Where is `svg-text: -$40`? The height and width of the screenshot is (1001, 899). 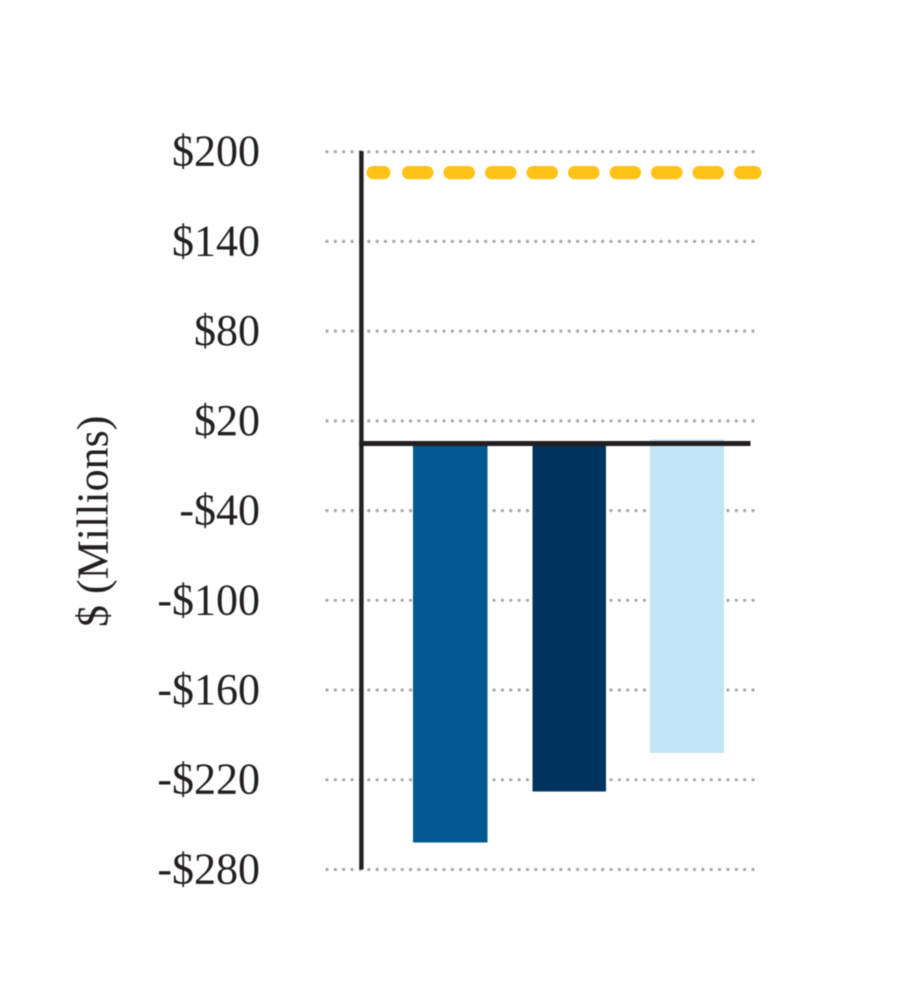 svg-text: -$40 is located at coordinates (219, 510).